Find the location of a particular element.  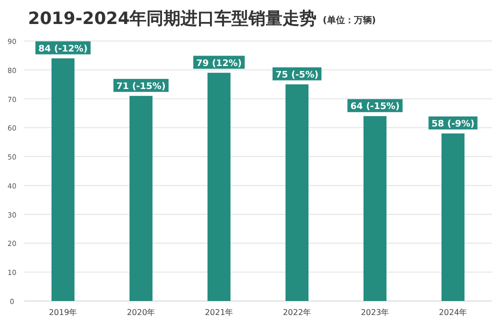

x-tick-label: 2024年 is located at coordinates (453, 312).